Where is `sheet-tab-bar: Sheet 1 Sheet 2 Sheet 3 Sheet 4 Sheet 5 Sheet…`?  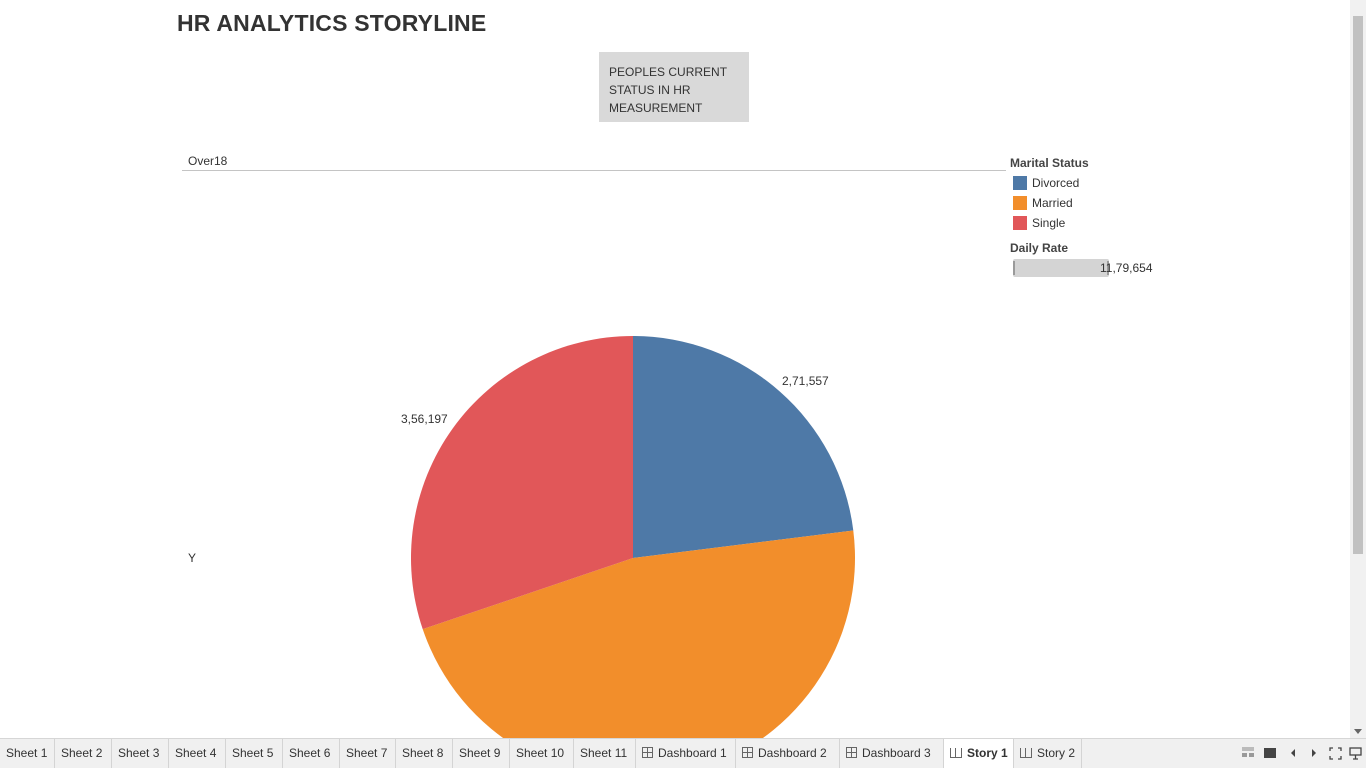 sheet-tab-bar: Sheet 1 Sheet 2 Sheet 3 Sheet 4 Sheet 5 Sheet… is located at coordinates (683, 753).